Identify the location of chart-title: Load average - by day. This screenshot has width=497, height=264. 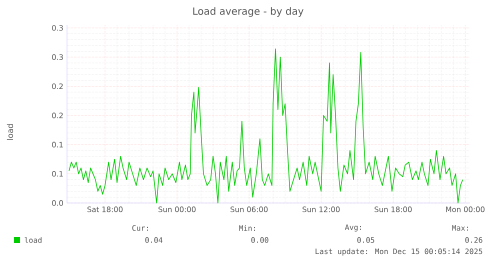
(248, 12).